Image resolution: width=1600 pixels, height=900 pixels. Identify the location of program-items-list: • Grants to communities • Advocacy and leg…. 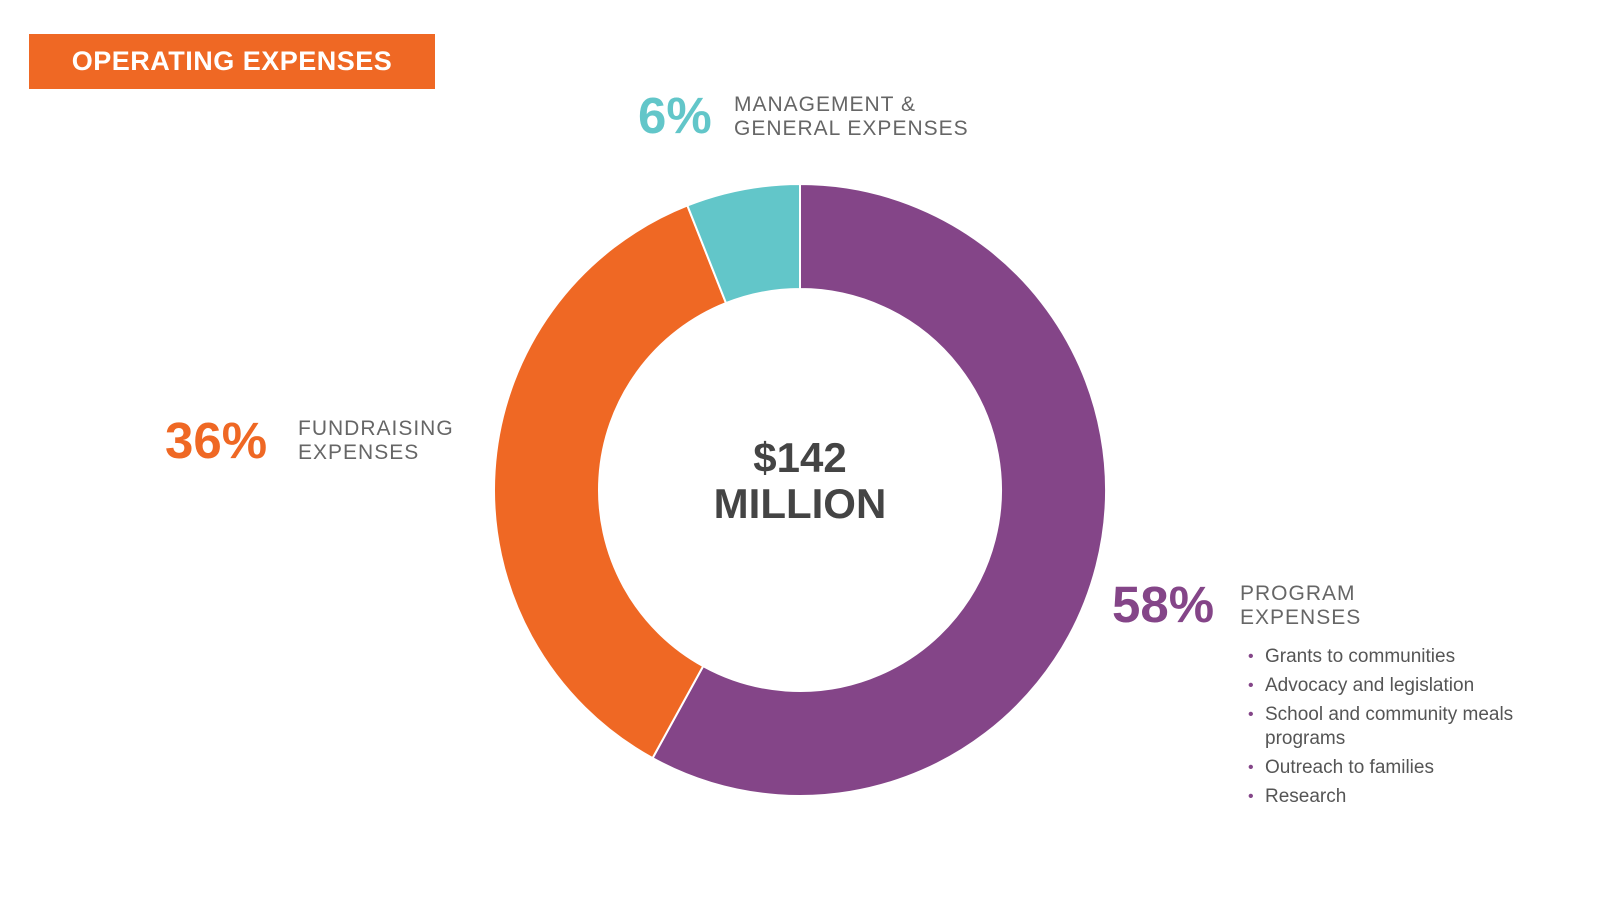
(1406, 729).